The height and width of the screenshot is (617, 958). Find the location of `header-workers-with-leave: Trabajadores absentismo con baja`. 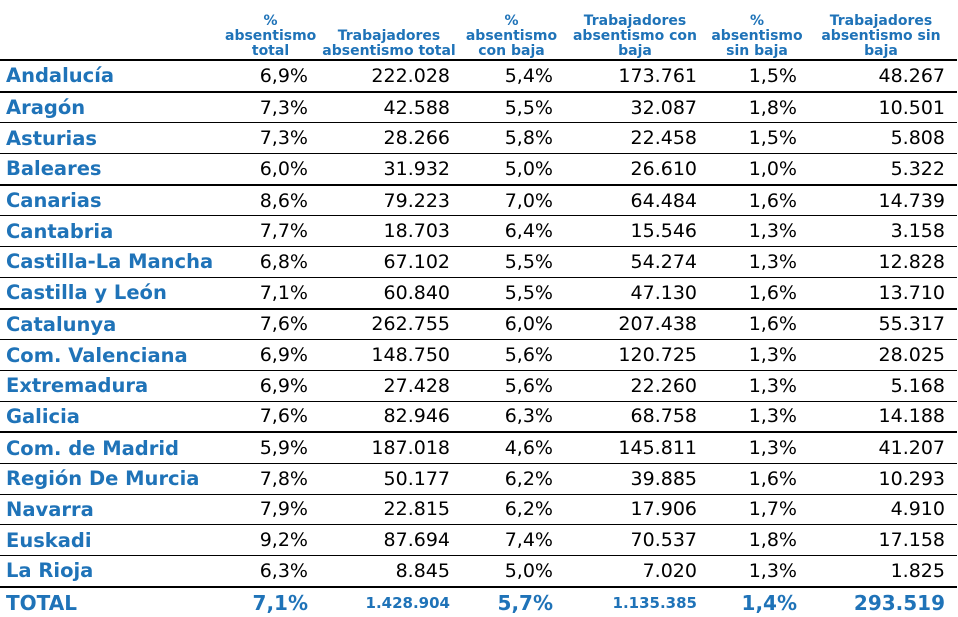

header-workers-with-leave: Trabajadores absentismo con baja is located at coordinates (637, 30).